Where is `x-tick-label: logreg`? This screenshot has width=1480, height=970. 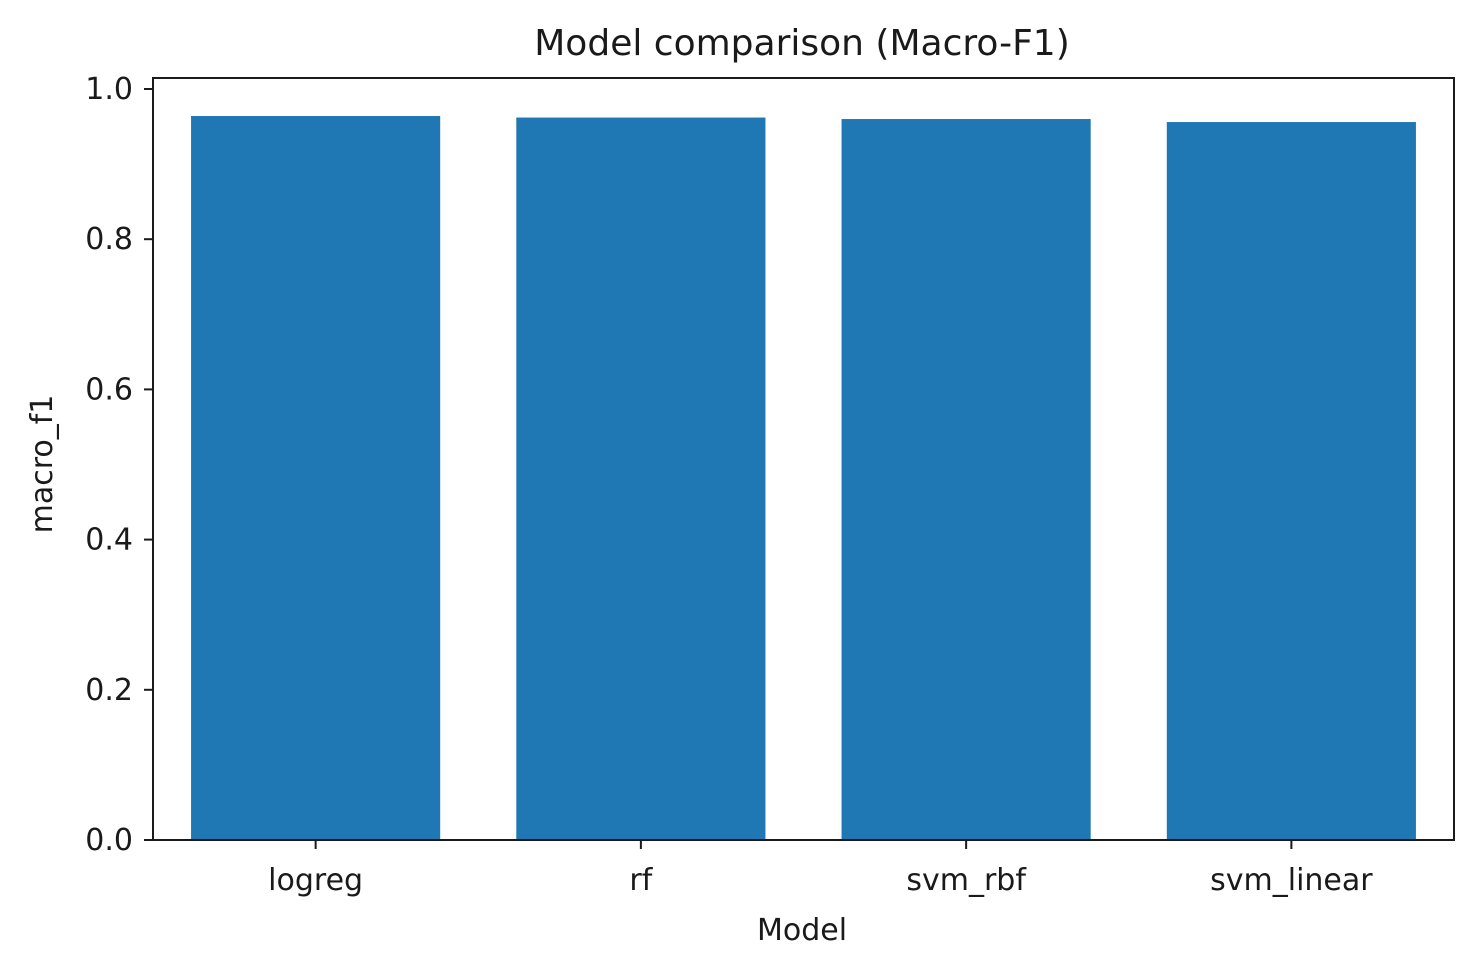
x-tick-label: logreg is located at coordinates (315, 880).